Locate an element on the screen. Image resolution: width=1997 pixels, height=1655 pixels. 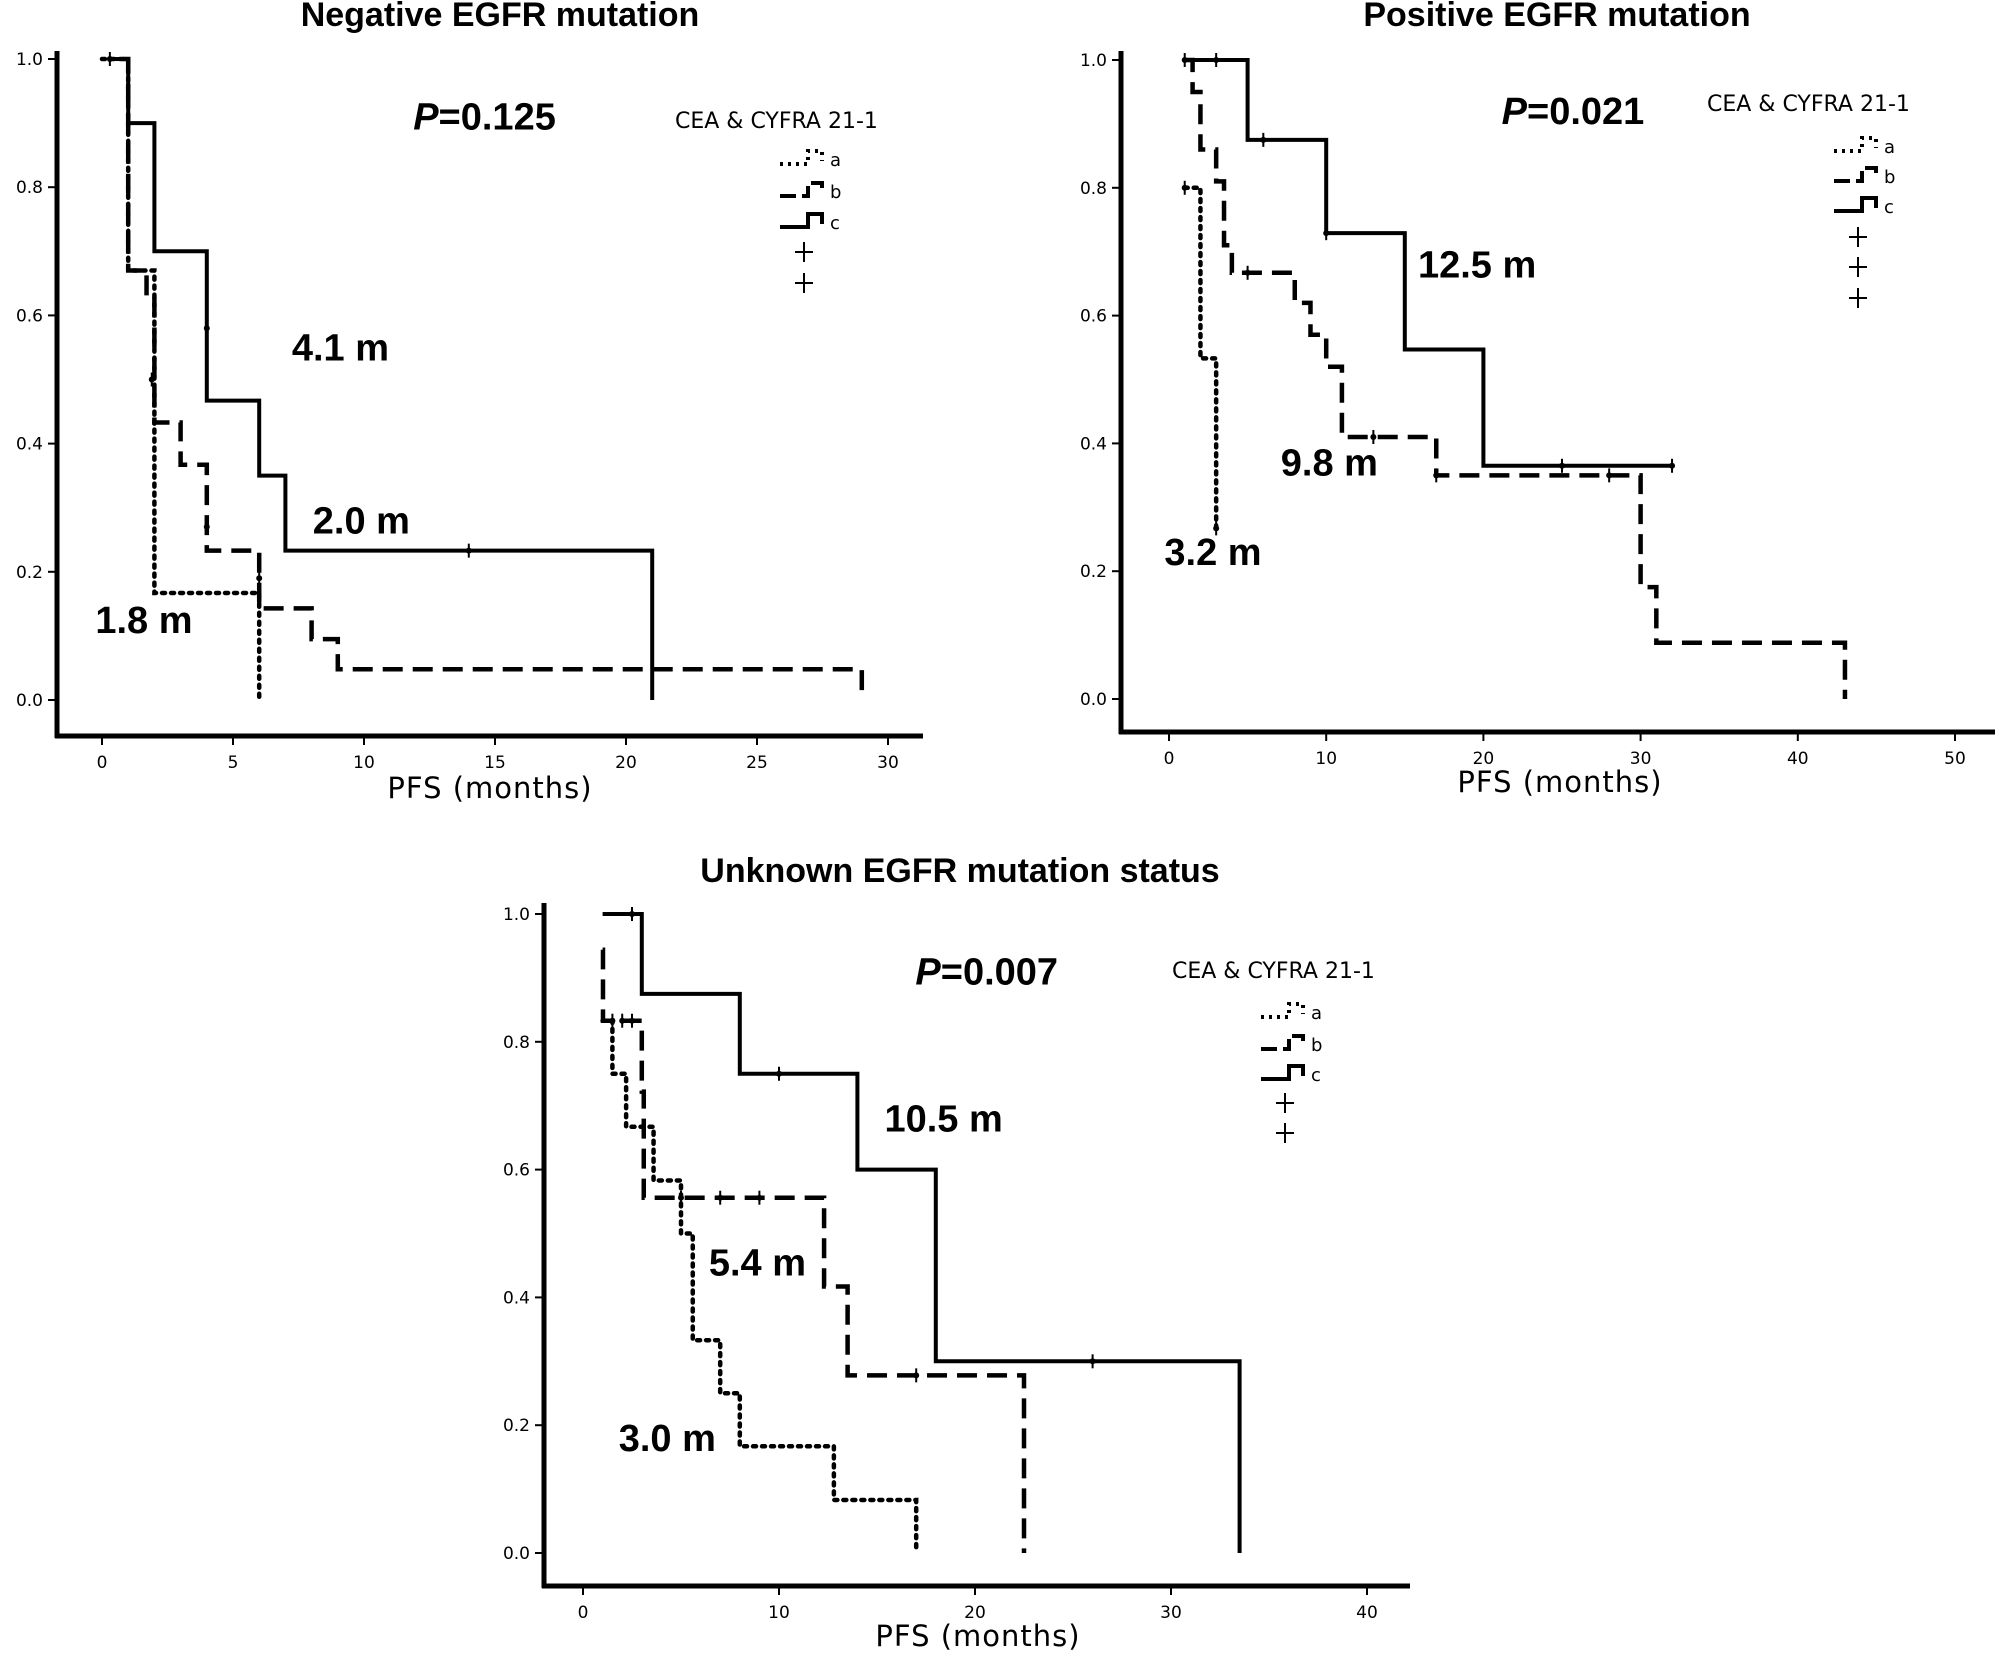
median-pfs-label: 12.5 m is located at coordinates (1477, 265).